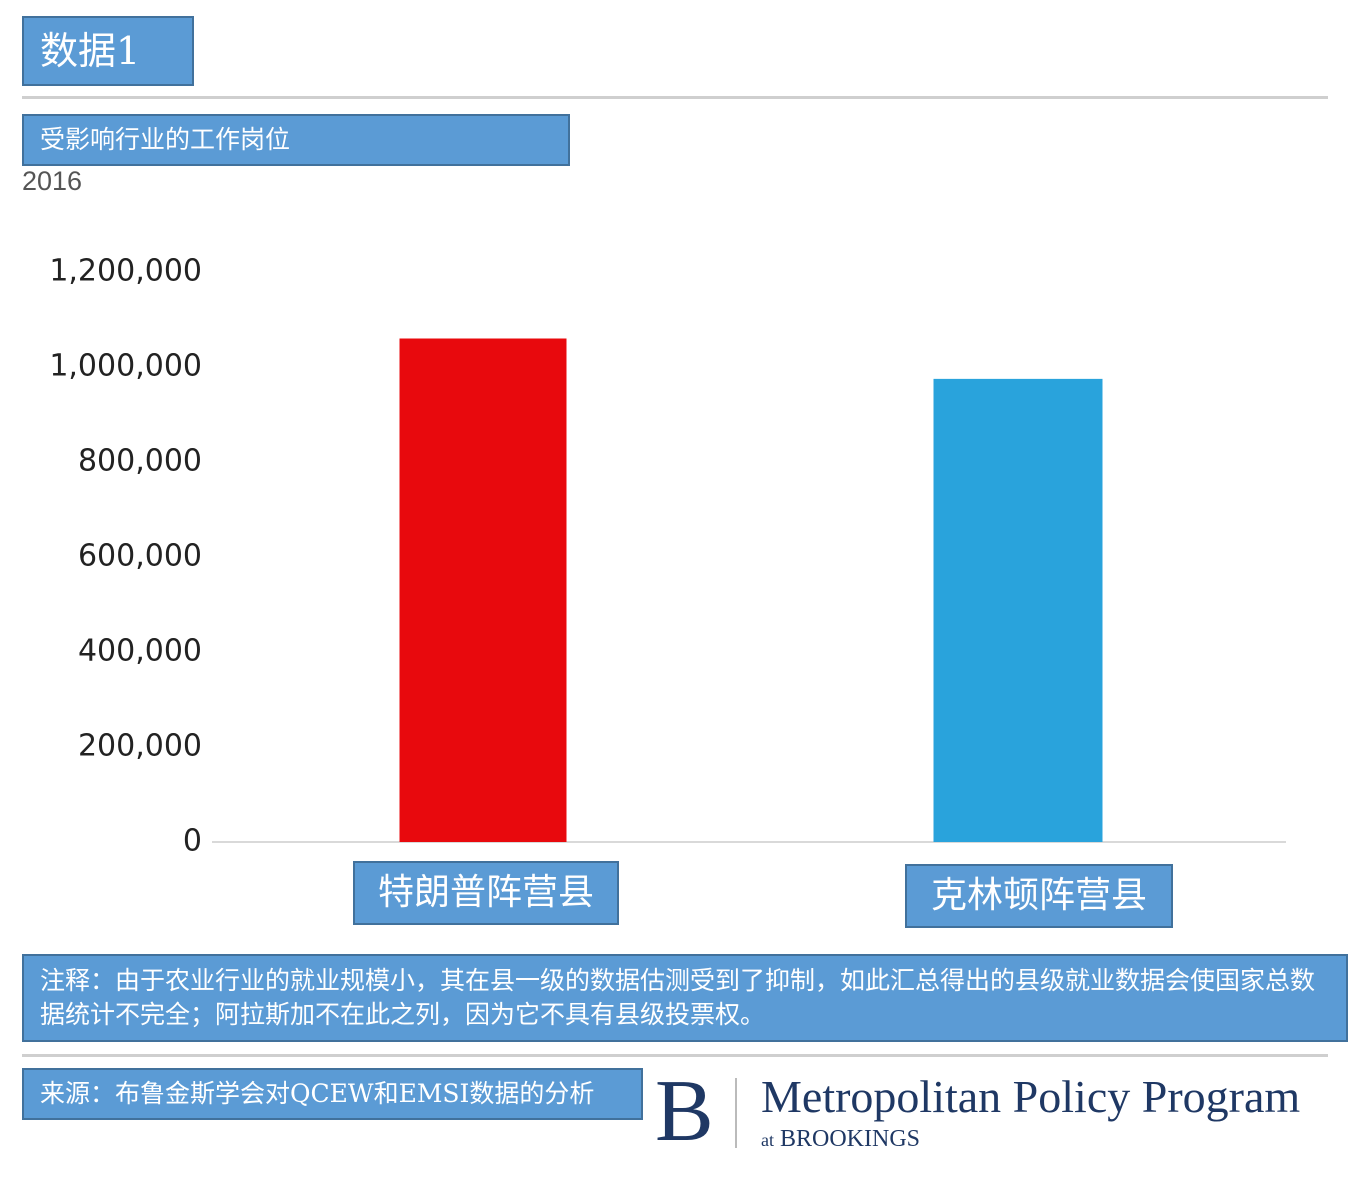 Image resolution: width=1372 pixels, height=1188 pixels. Describe the element at coordinates (140, 651) in the screenshot. I see `y-tick-label: 400,000` at that location.